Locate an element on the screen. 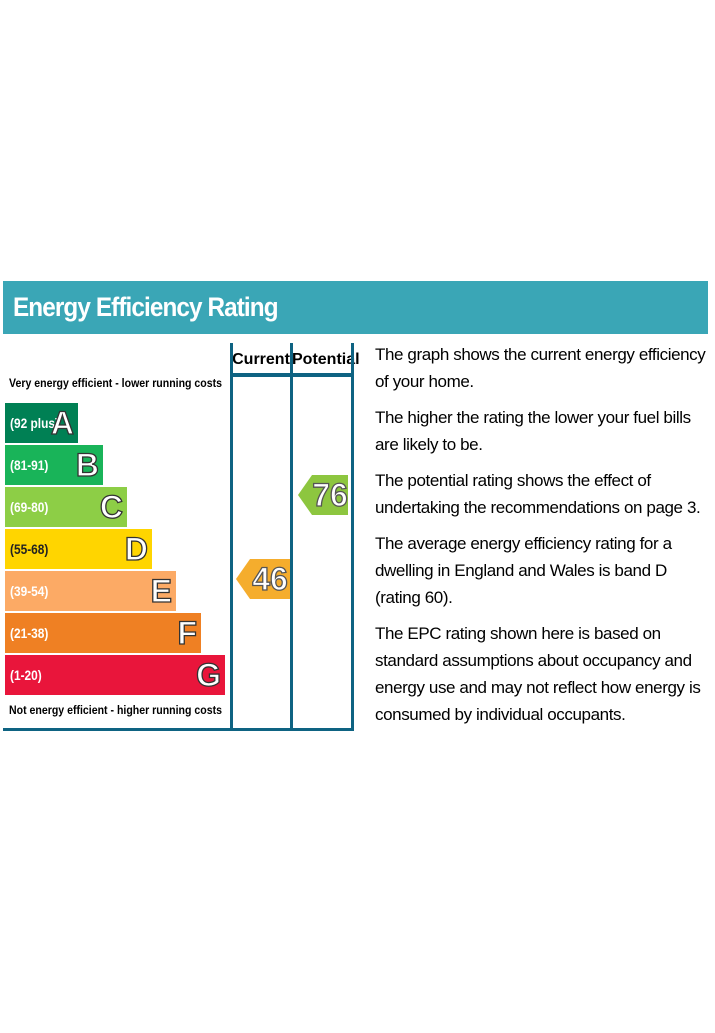  band-g-letter: G is located at coordinates (208, 674).